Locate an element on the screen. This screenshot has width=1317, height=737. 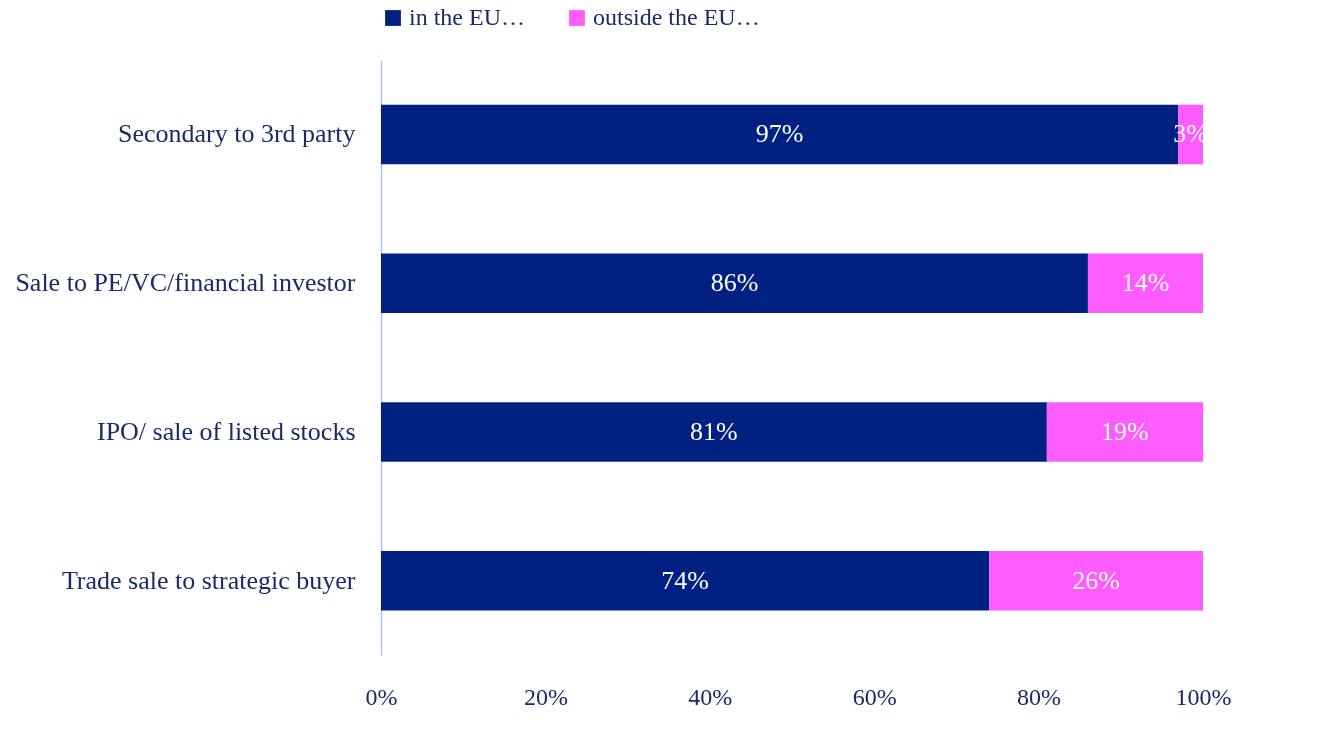
y-tick-label: Sale to PE/VC/financial investor is located at coordinates (185, 283).